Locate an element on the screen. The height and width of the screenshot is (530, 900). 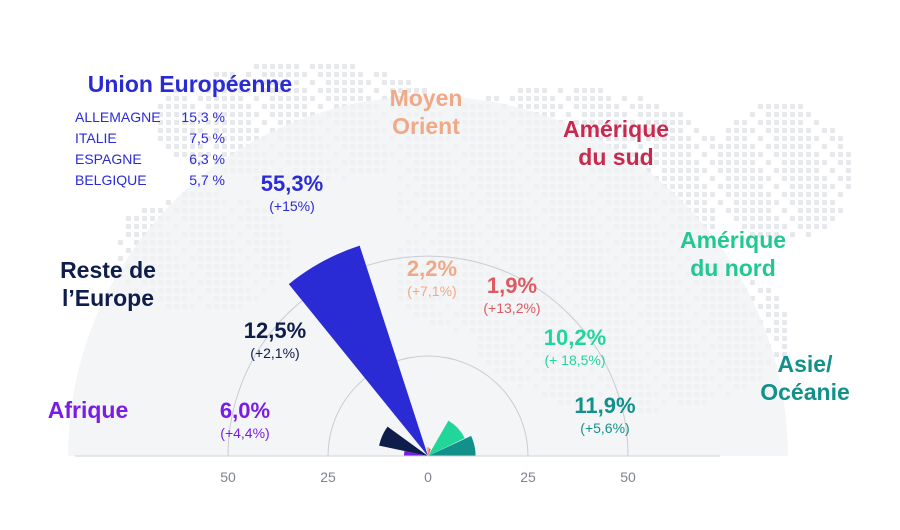
region-label-afrique: Afrique is located at coordinates (88, 410).